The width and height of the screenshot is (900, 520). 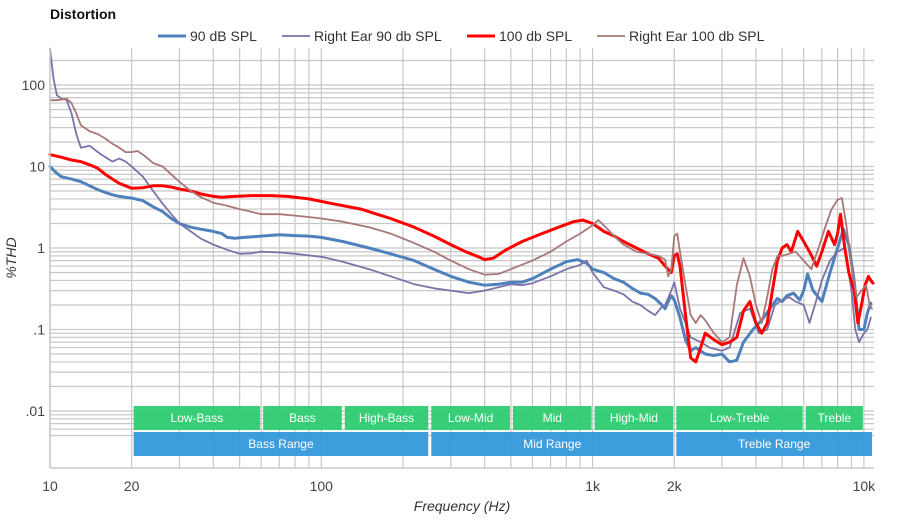 What do you see at coordinates (223, 36) in the screenshot?
I see `legend-label: 90 dB SPL` at bounding box center [223, 36].